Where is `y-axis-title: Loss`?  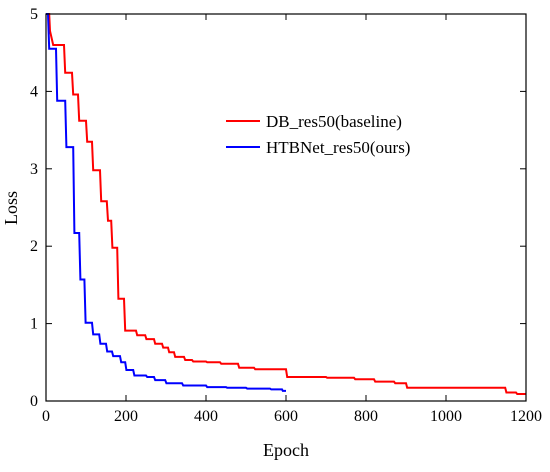 y-axis-title: Loss is located at coordinates (11, 208).